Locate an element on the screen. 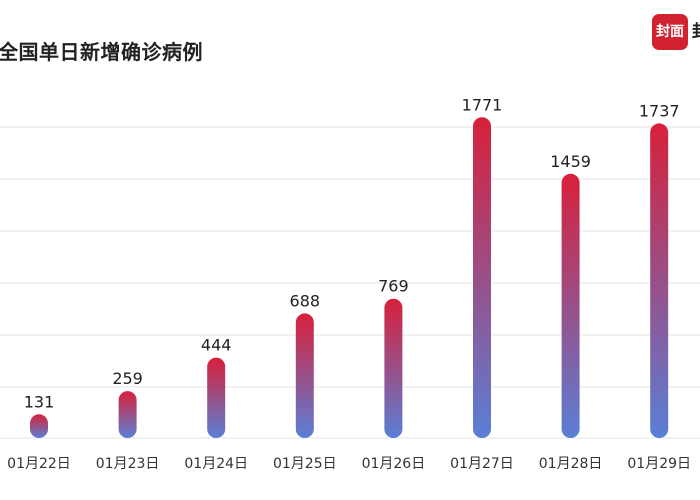 The width and height of the screenshot is (700, 500). fengmian-logo: 封面 is located at coordinates (670, 32).